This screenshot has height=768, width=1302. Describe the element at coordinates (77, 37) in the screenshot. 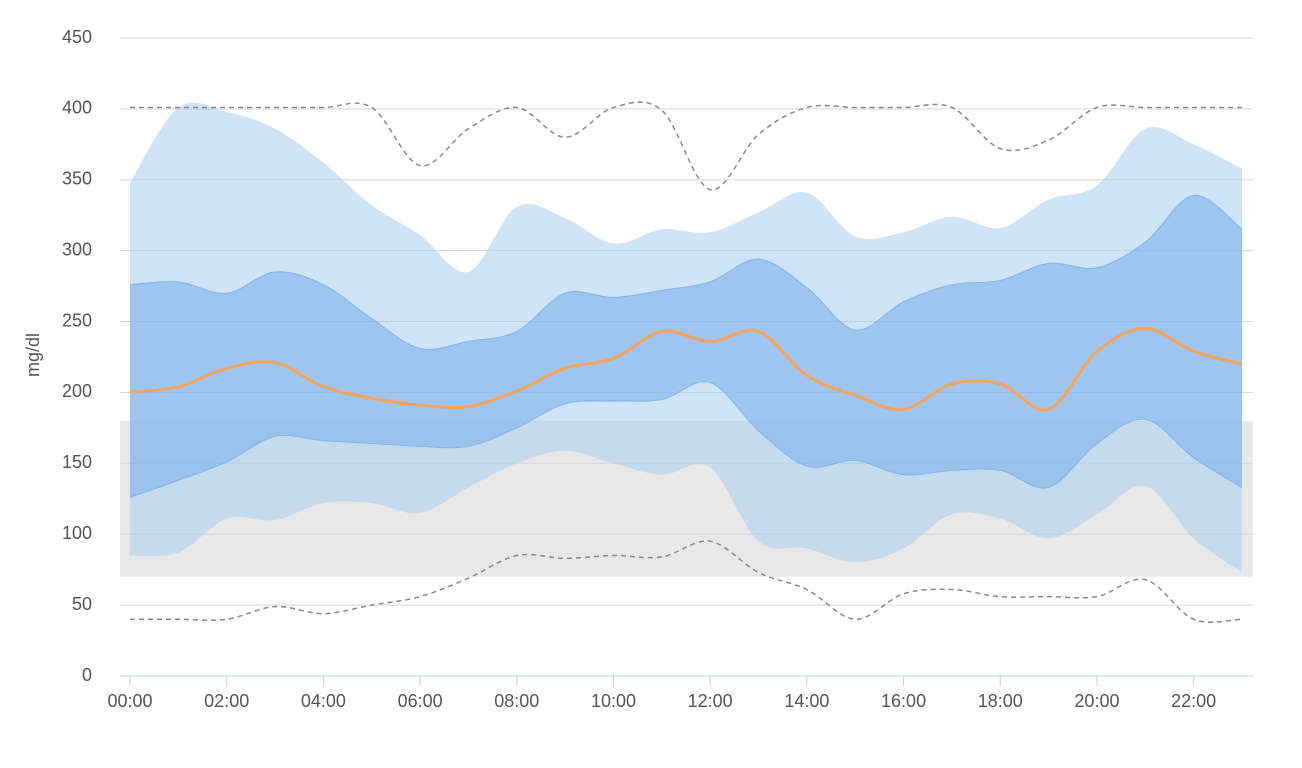

I see `y-tick-label: 450` at that location.